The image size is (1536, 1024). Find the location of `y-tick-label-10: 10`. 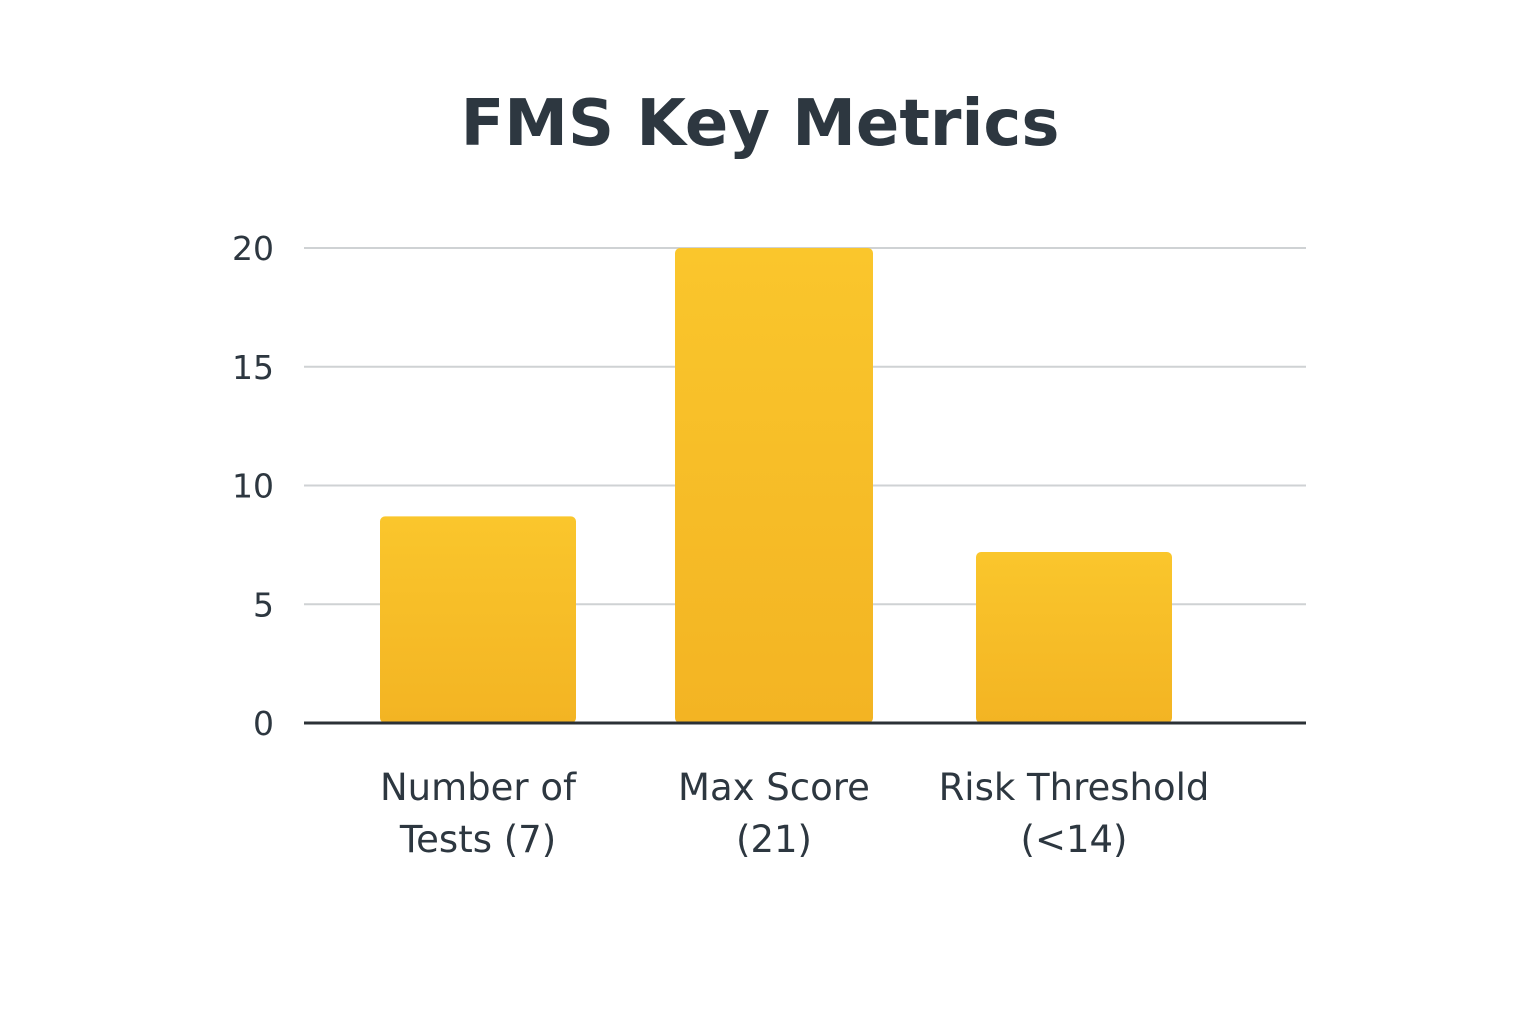

y-tick-label-10: 10 is located at coordinates (253, 486).